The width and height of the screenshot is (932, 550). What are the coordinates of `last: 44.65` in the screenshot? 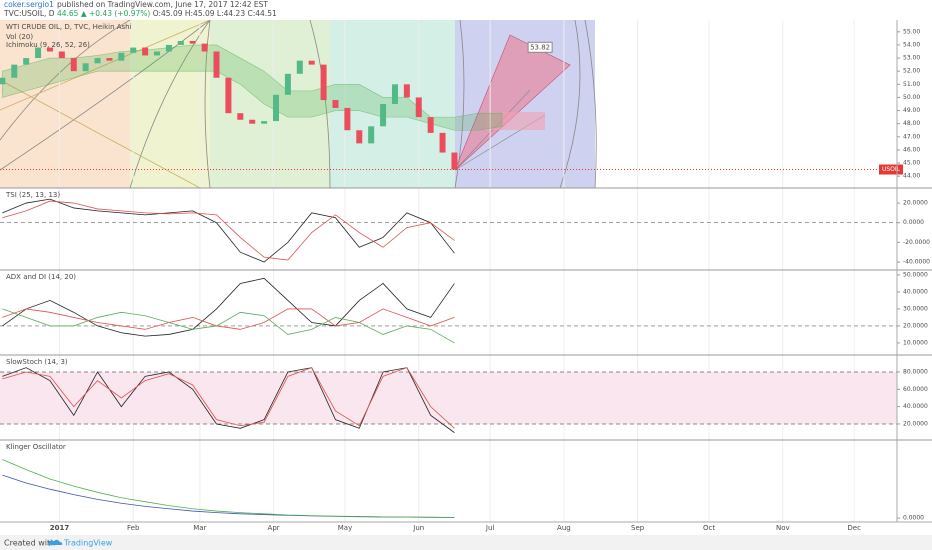 It's located at (68, 13).